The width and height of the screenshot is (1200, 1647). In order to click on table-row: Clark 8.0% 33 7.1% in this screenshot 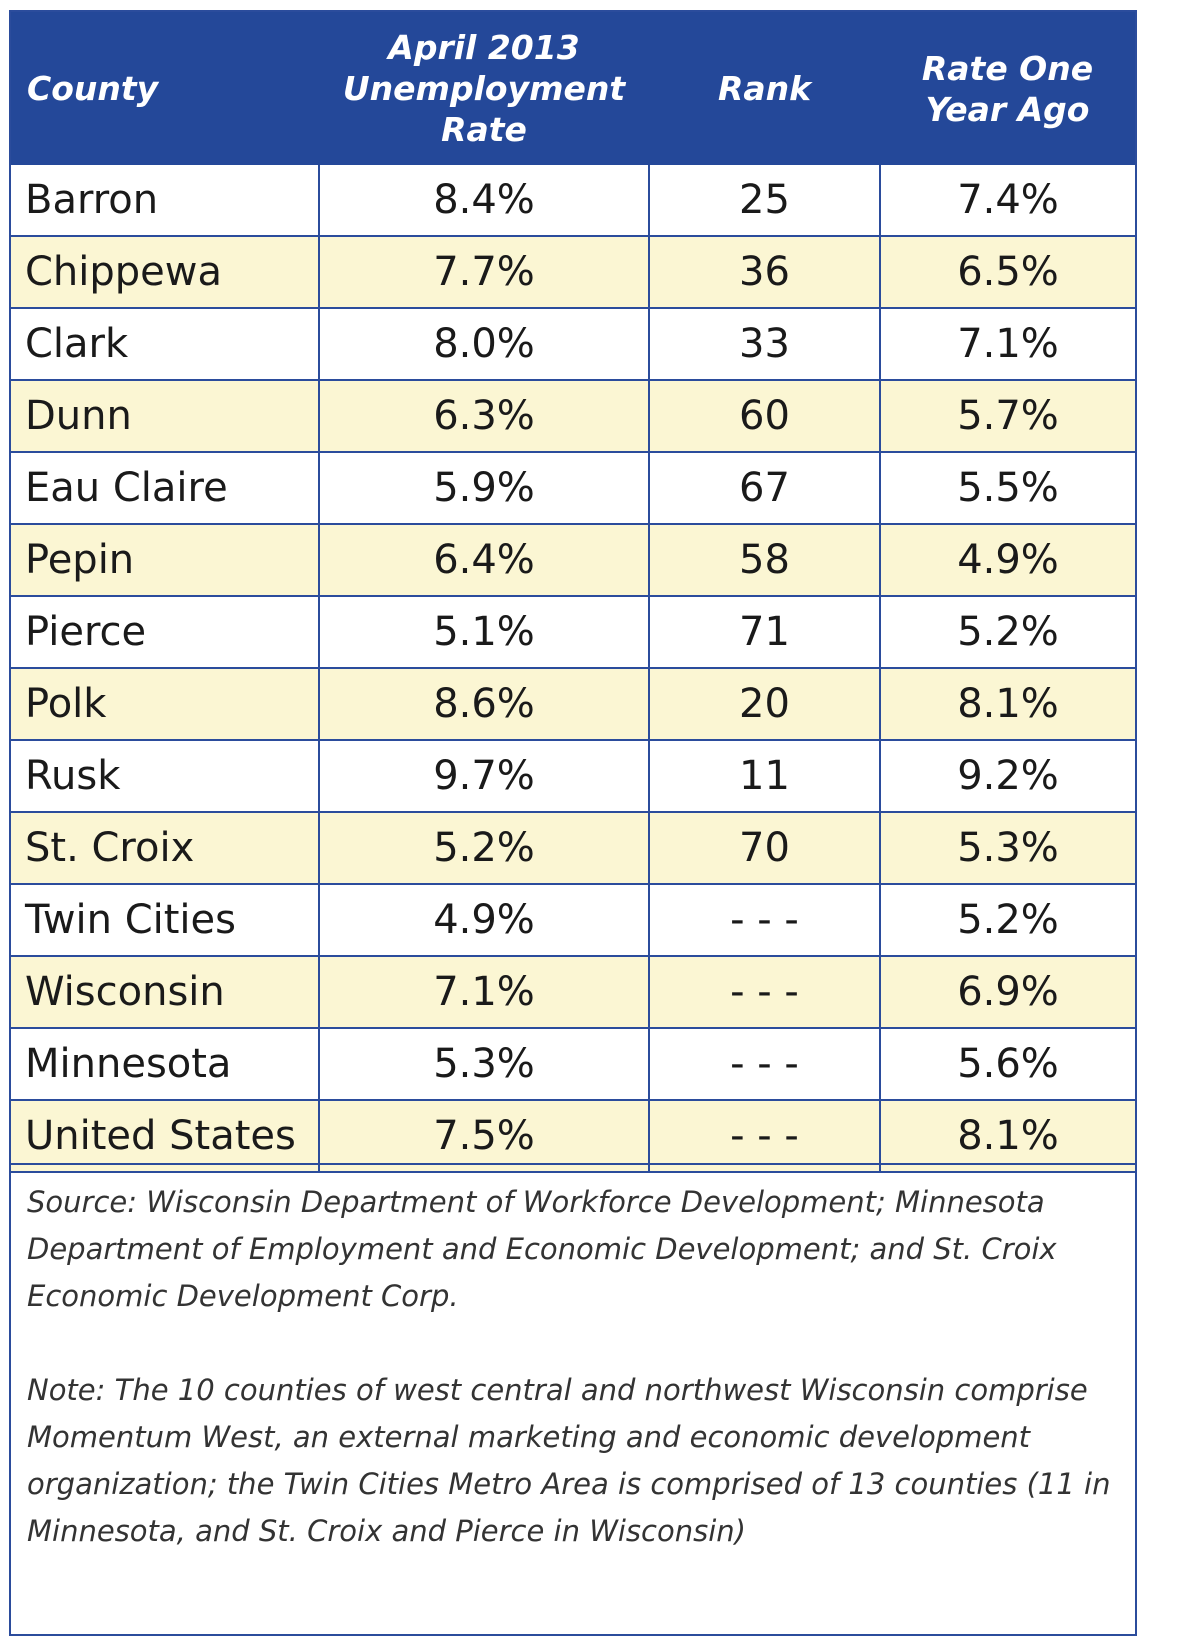, I will do `click(573, 344)`.